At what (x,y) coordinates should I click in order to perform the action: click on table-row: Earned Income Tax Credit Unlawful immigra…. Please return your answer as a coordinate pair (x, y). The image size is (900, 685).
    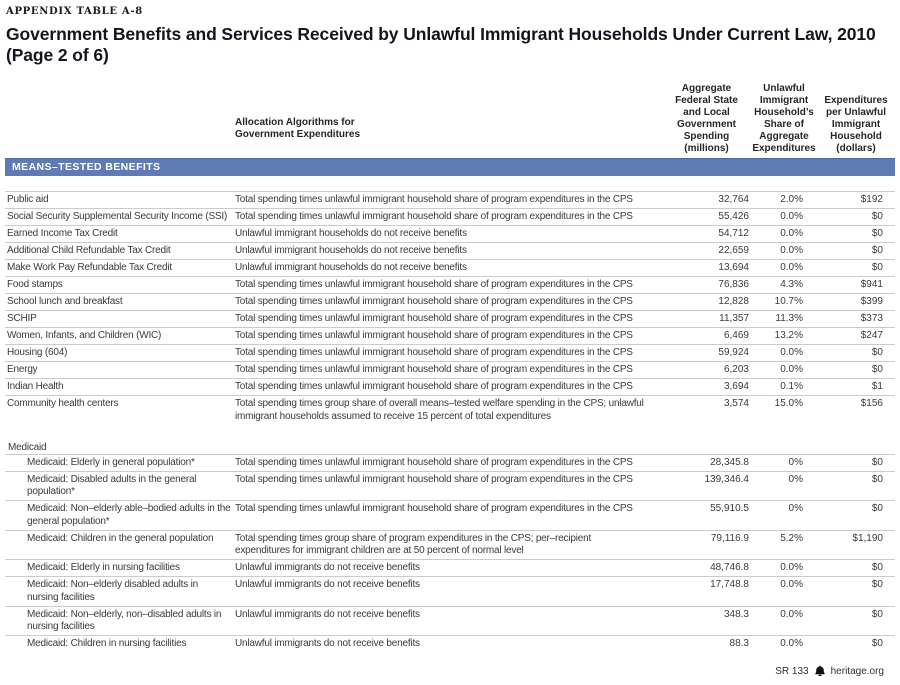
    Looking at the image, I should click on (450, 233).